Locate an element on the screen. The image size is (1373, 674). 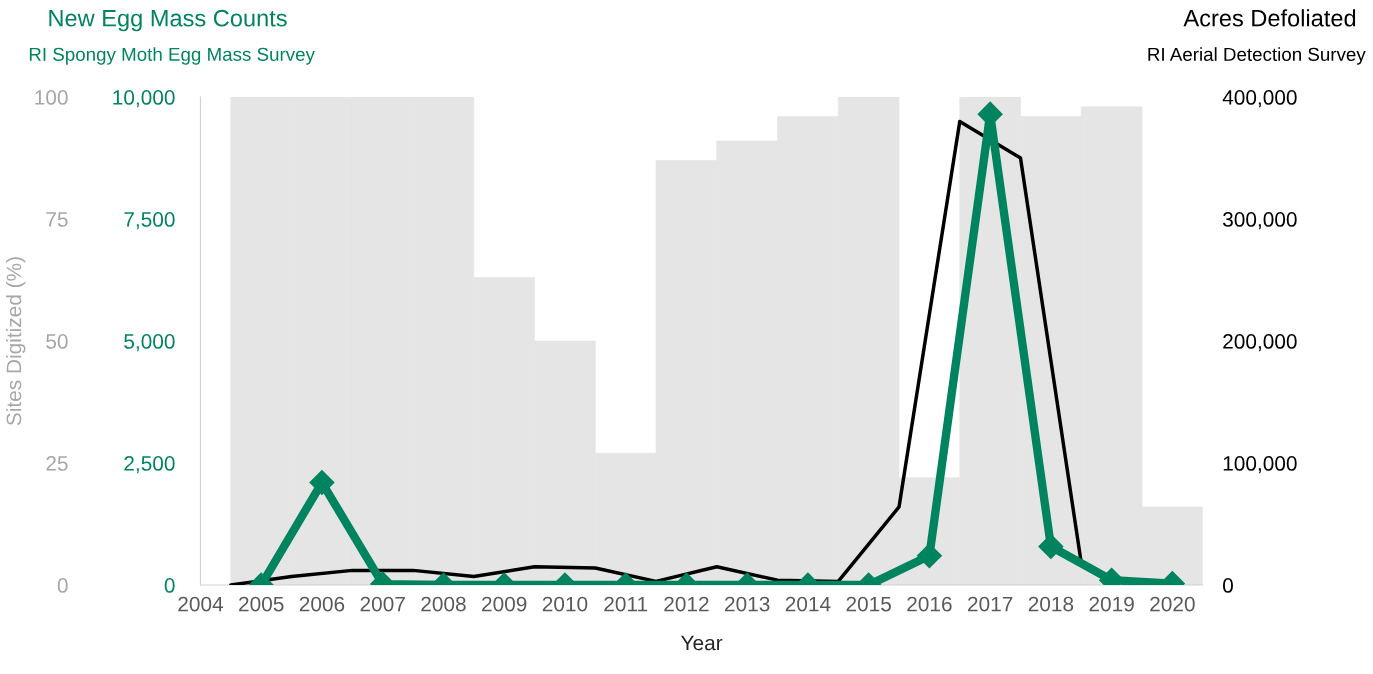
y-tick-label: 100 is located at coordinates (51, 97).